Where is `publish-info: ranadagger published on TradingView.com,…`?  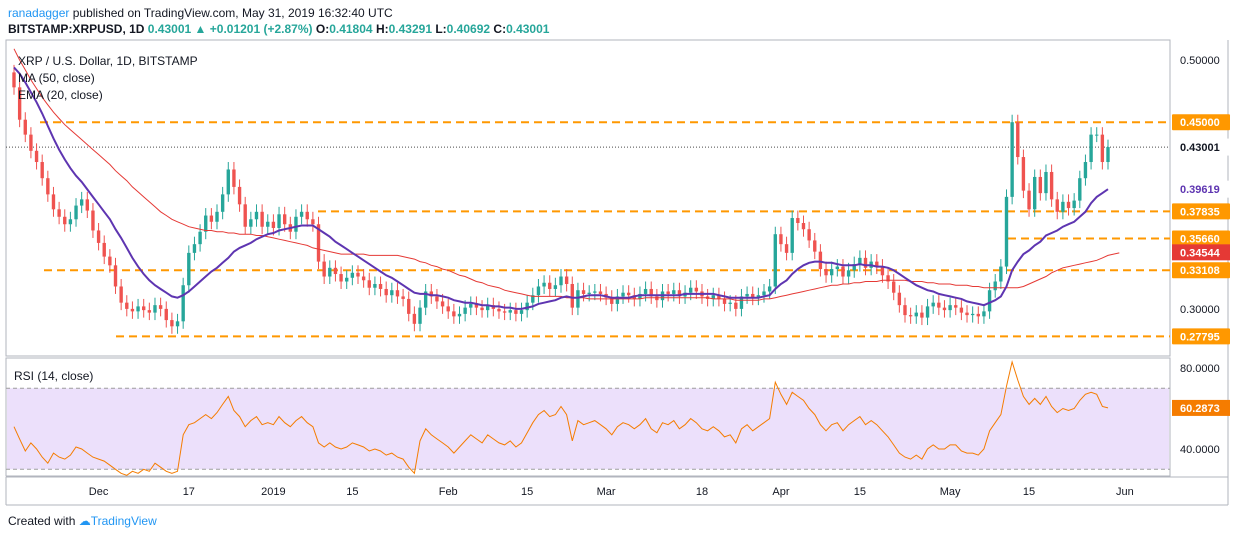
publish-info: ranadagger published on TradingView.com,… is located at coordinates (200, 13).